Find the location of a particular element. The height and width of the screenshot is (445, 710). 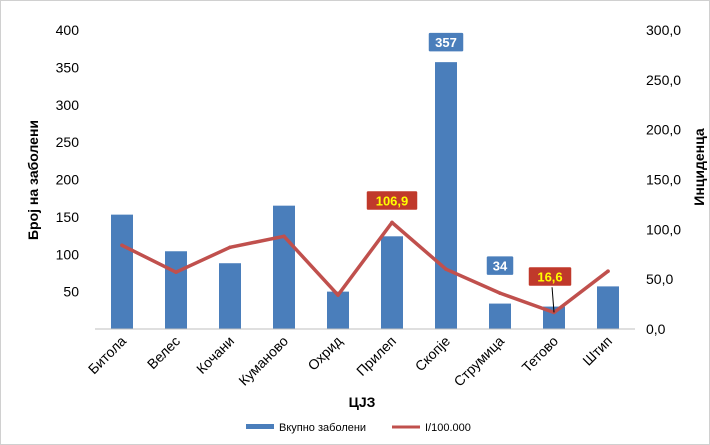

y-tick-label: 350 is located at coordinates (68, 67).